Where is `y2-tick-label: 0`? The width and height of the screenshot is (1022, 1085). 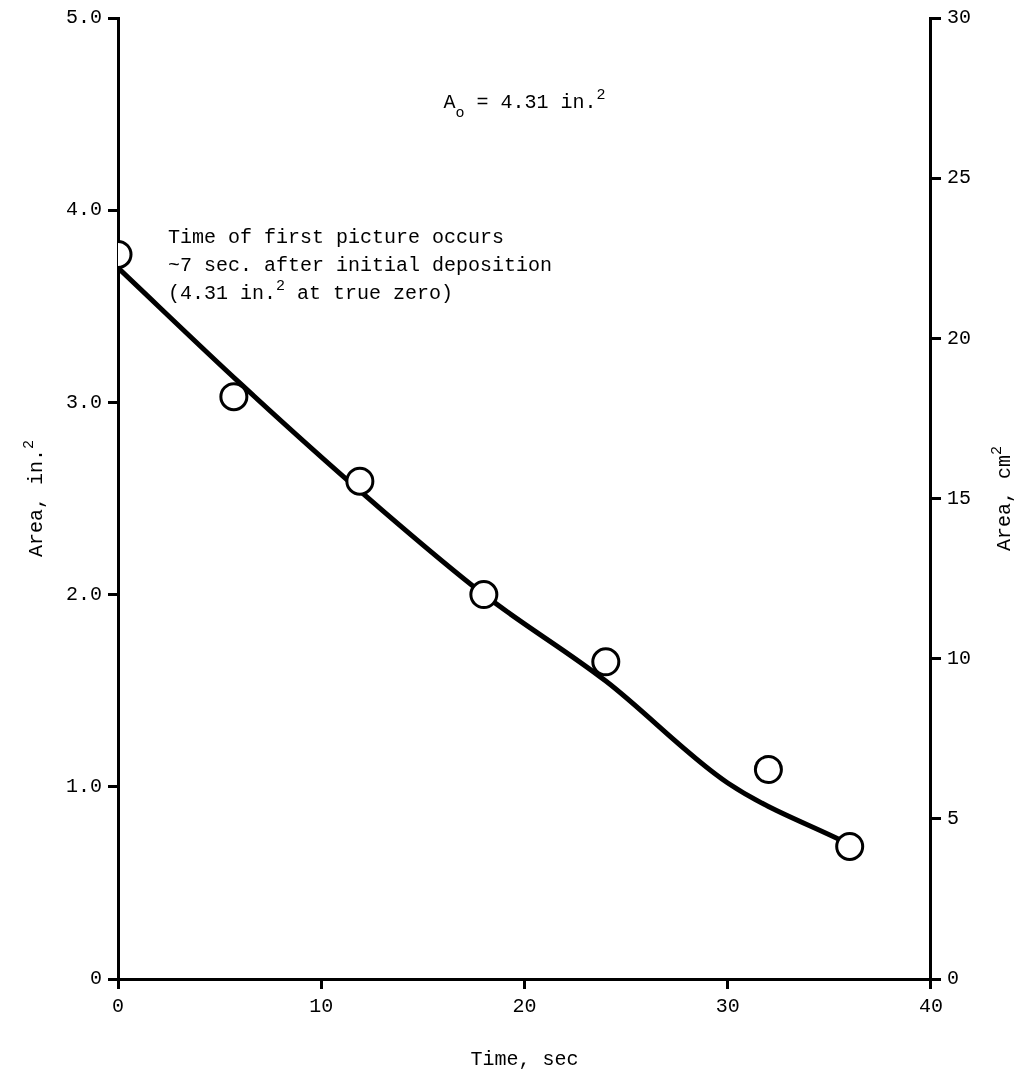
y2-tick-label: 0 is located at coordinates (953, 979).